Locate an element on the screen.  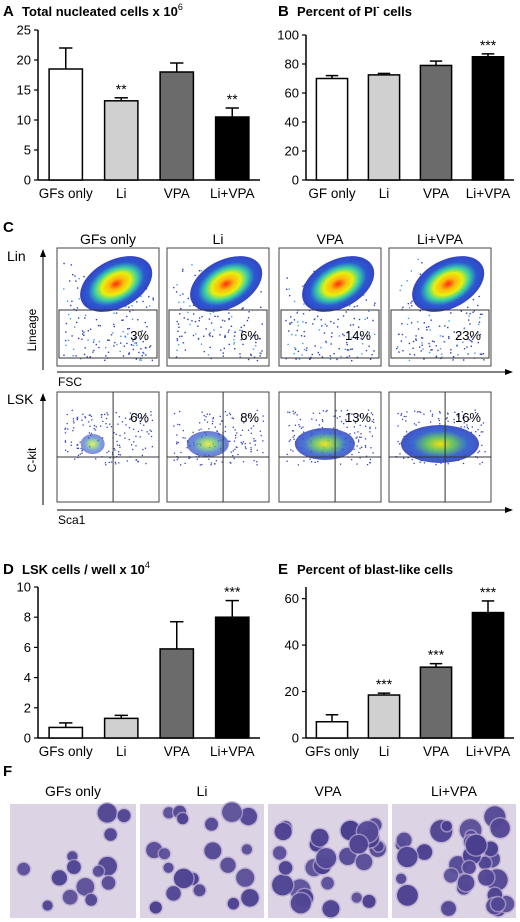
bar-B is located at coordinates (436, 122).